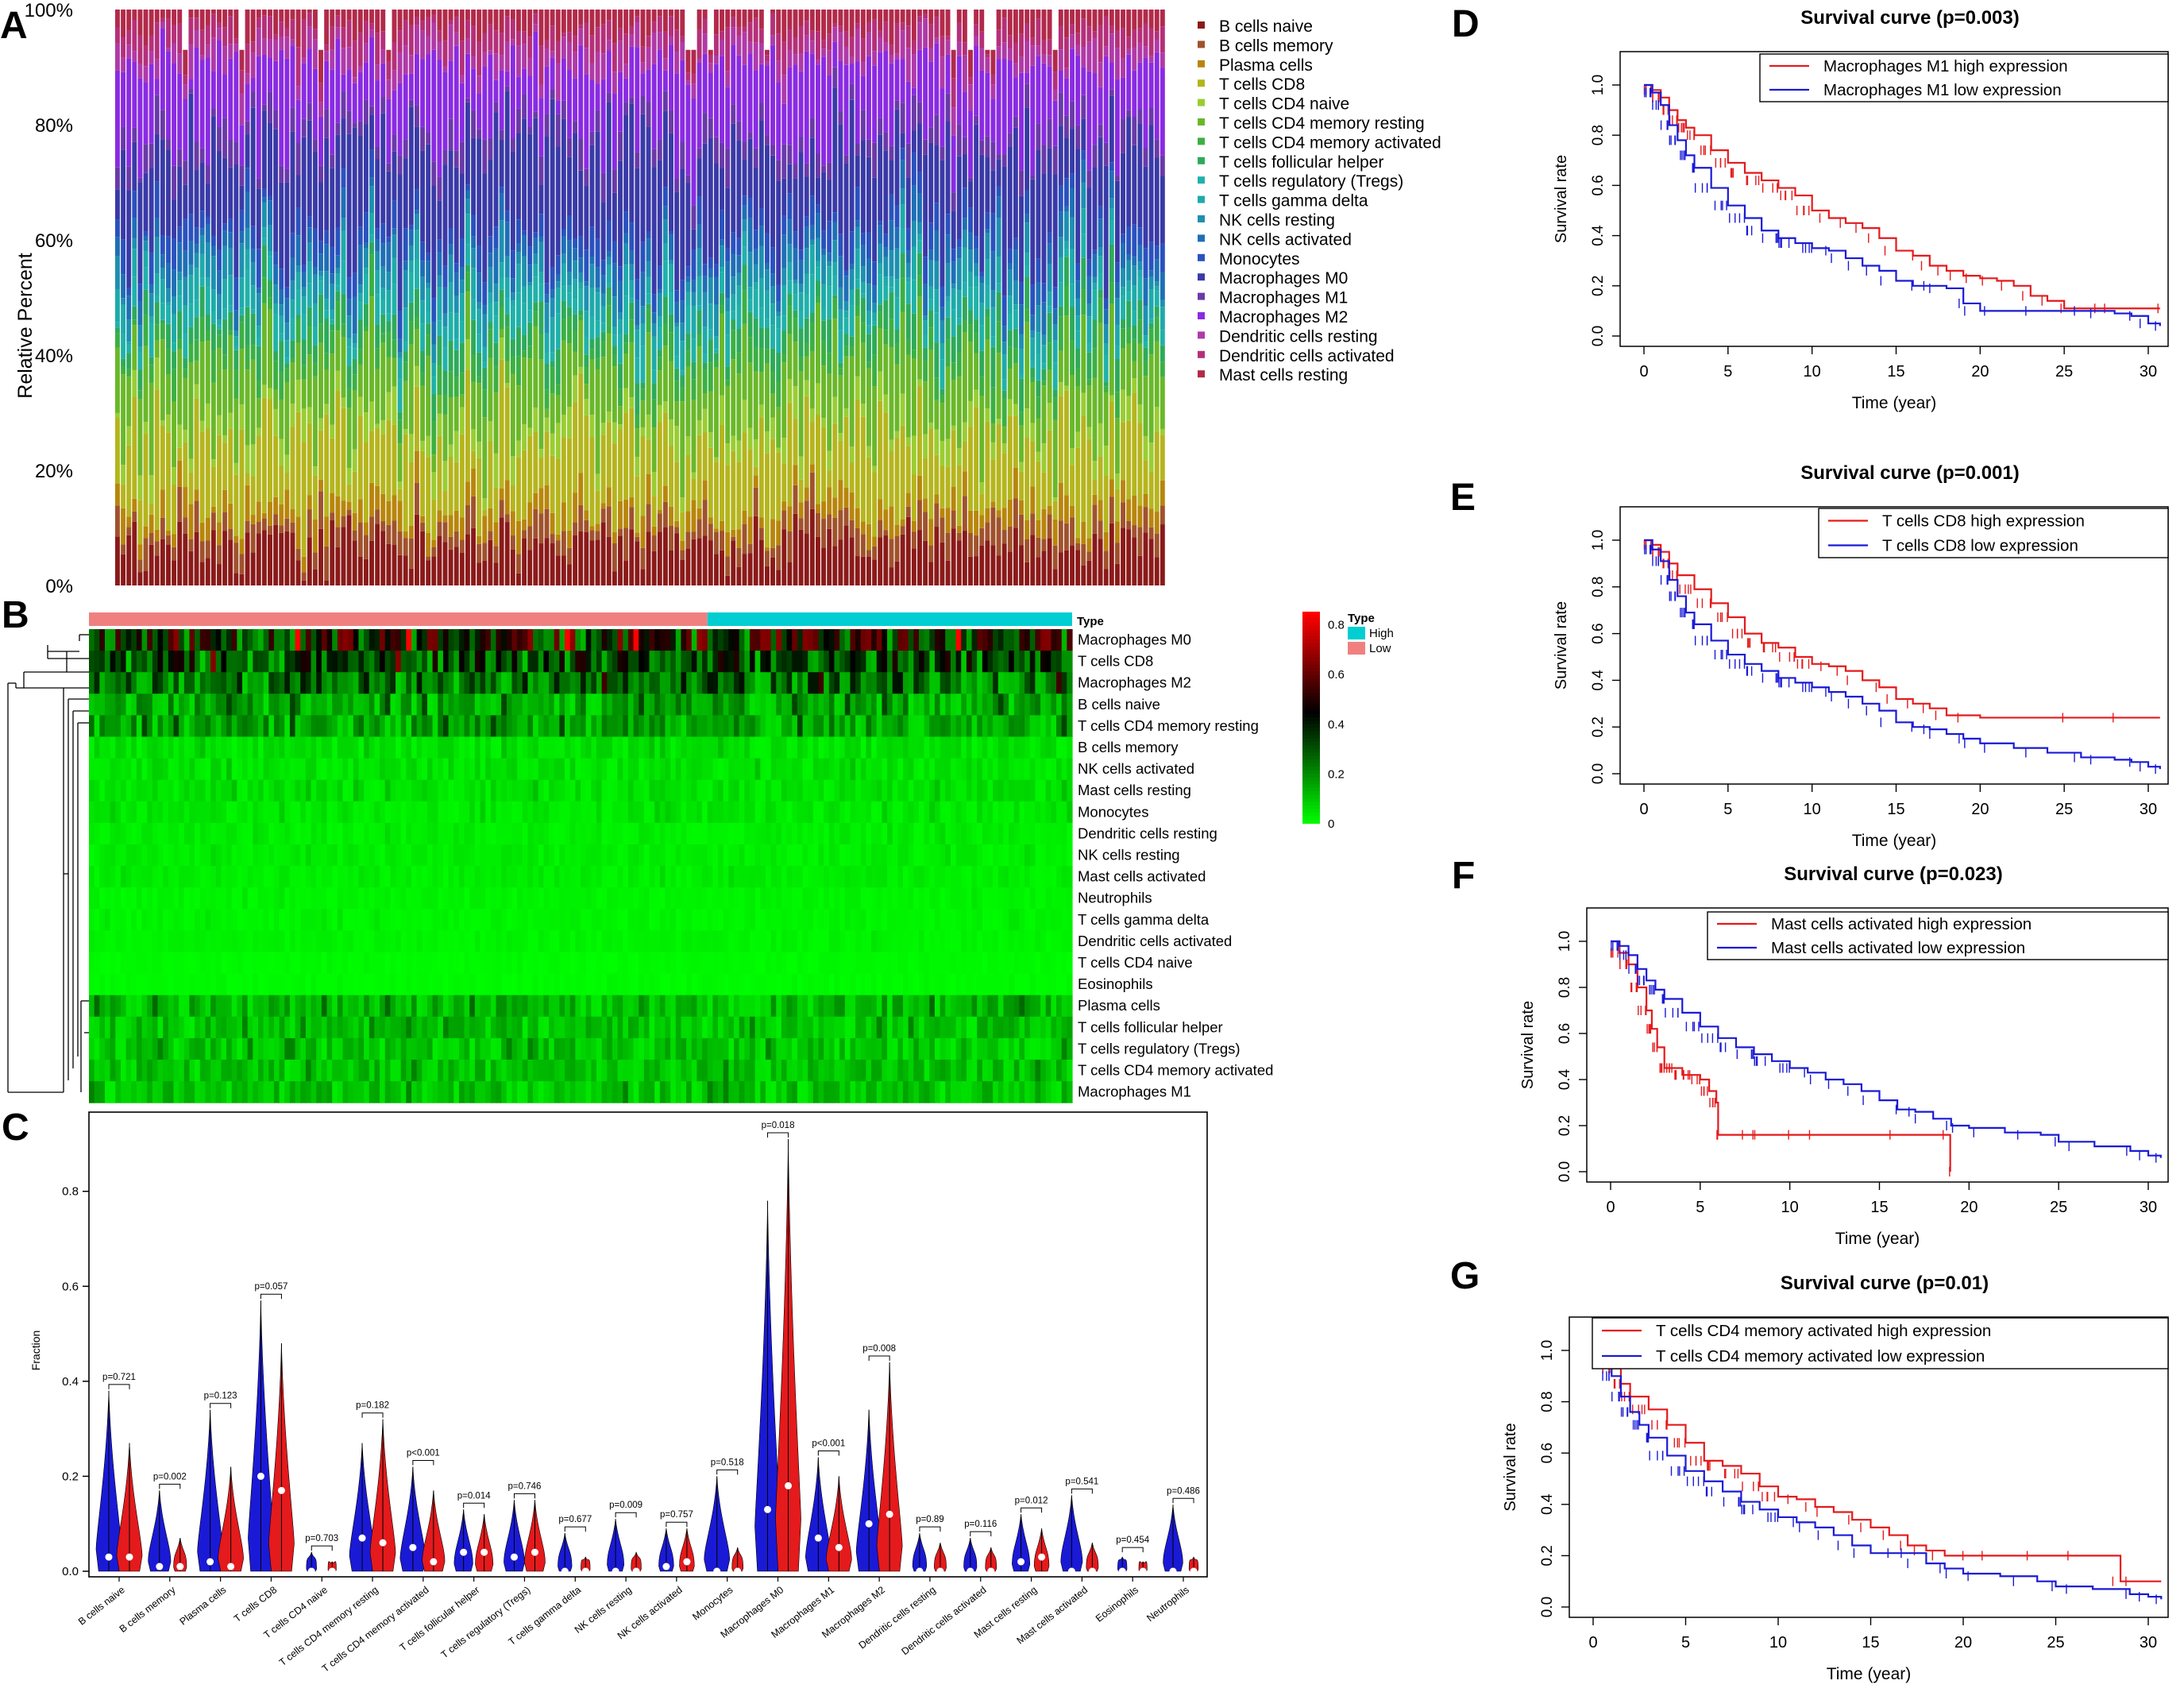 This screenshot has height=1692, width=2184. I want to click on panel-letter-E: E, so click(1463, 498).